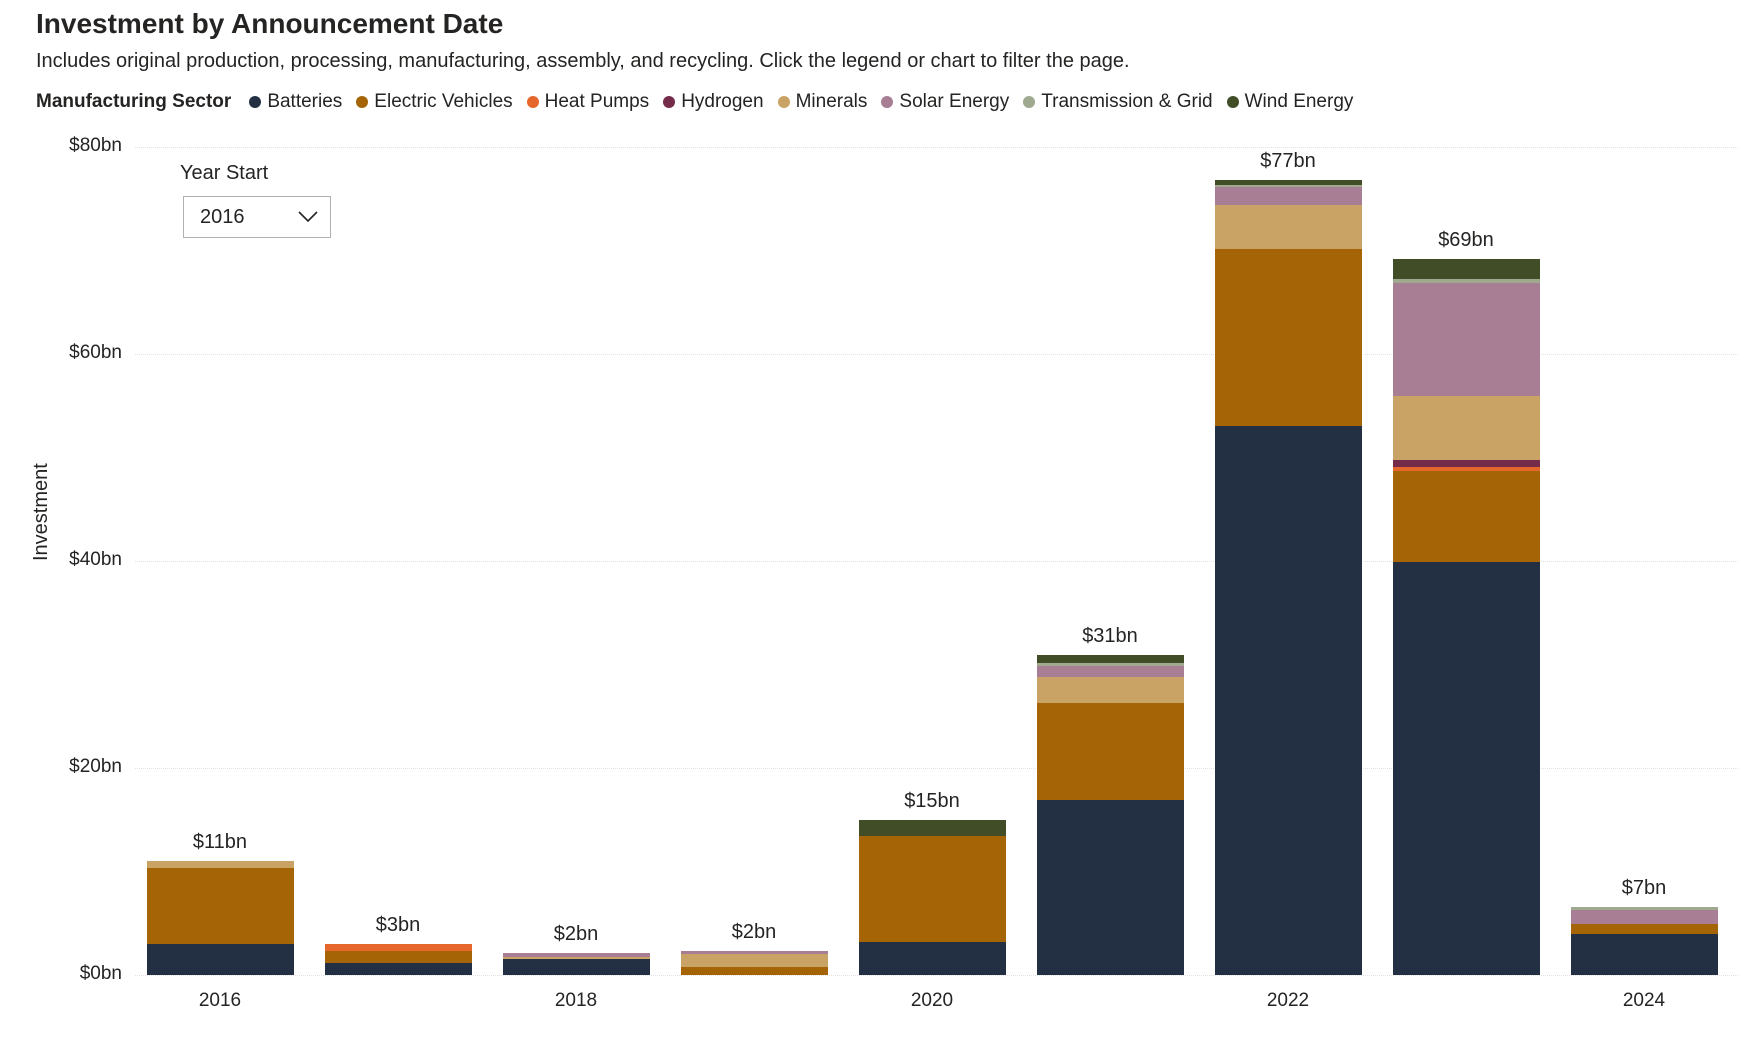 The image size is (1738, 1059). I want to click on year-start-dropdown: 2016, so click(257, 217).